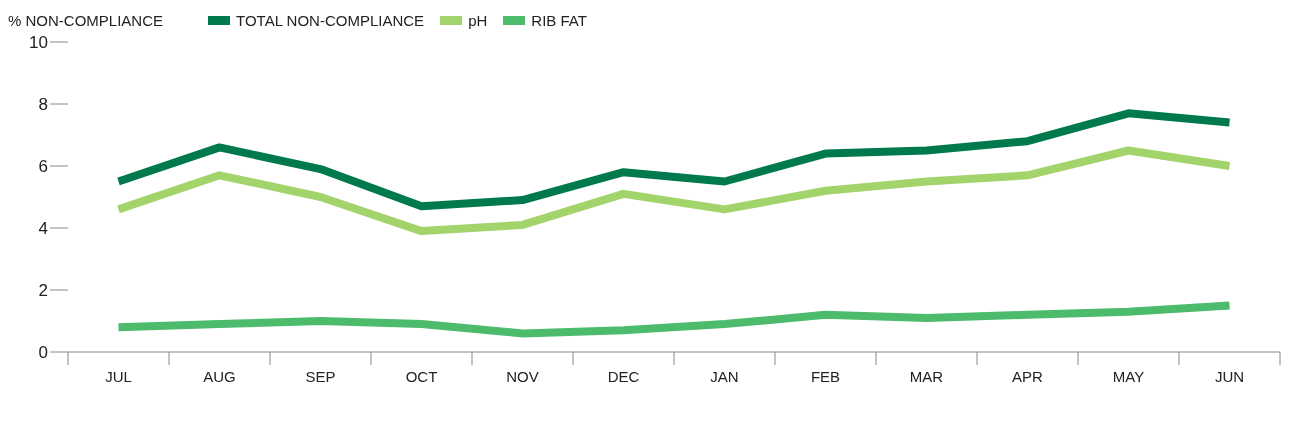 The height and width of the screenshot is (432, 1297). What do you see at coordinates (38, 43) in the screenshot?
I see `y-tick-label: 10` at bounding box center [38, 43].